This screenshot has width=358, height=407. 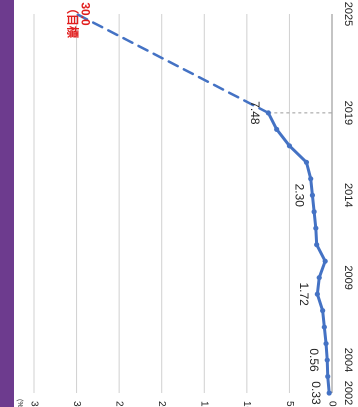 What do you see at coordinates (76, 404) in the screenshot?
I see `value-tick-label: 30` at bounding box center [76, 404].